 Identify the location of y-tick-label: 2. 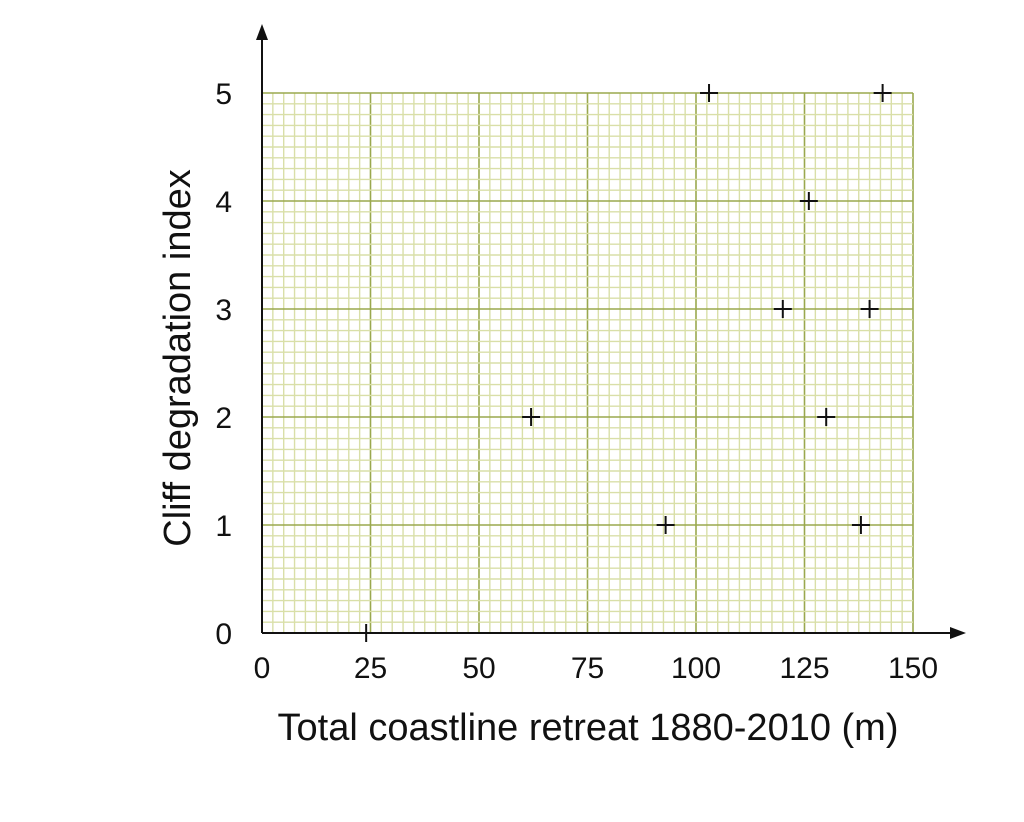
(223, 418).